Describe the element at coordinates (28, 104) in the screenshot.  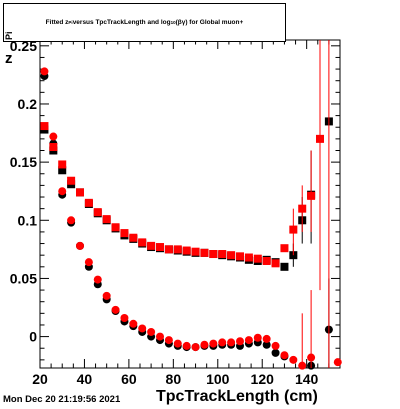
I see `y-tick-label: 0.2` at that location.